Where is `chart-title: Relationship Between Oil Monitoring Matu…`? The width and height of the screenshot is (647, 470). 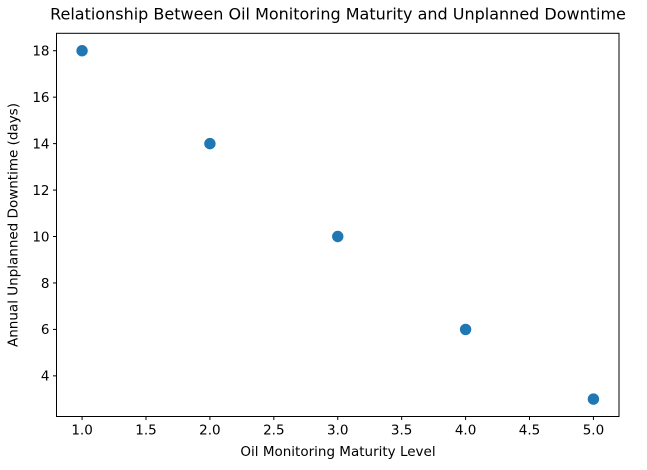 chart-title: Relationship Between Oil Monitoring Matu… is located at coordinates (338, 14).